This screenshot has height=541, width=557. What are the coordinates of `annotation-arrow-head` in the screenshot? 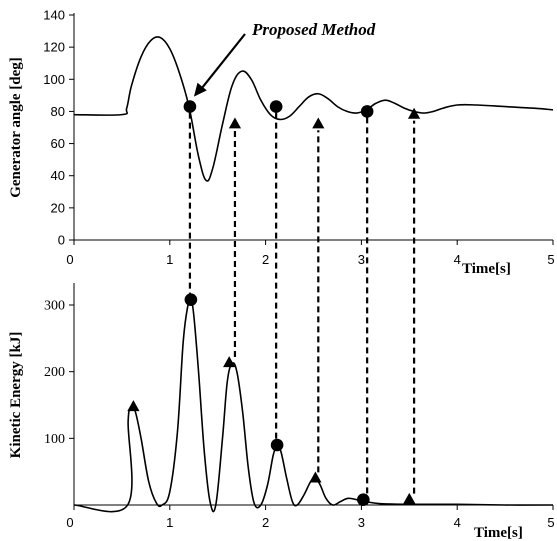 It's located at (200, 89).